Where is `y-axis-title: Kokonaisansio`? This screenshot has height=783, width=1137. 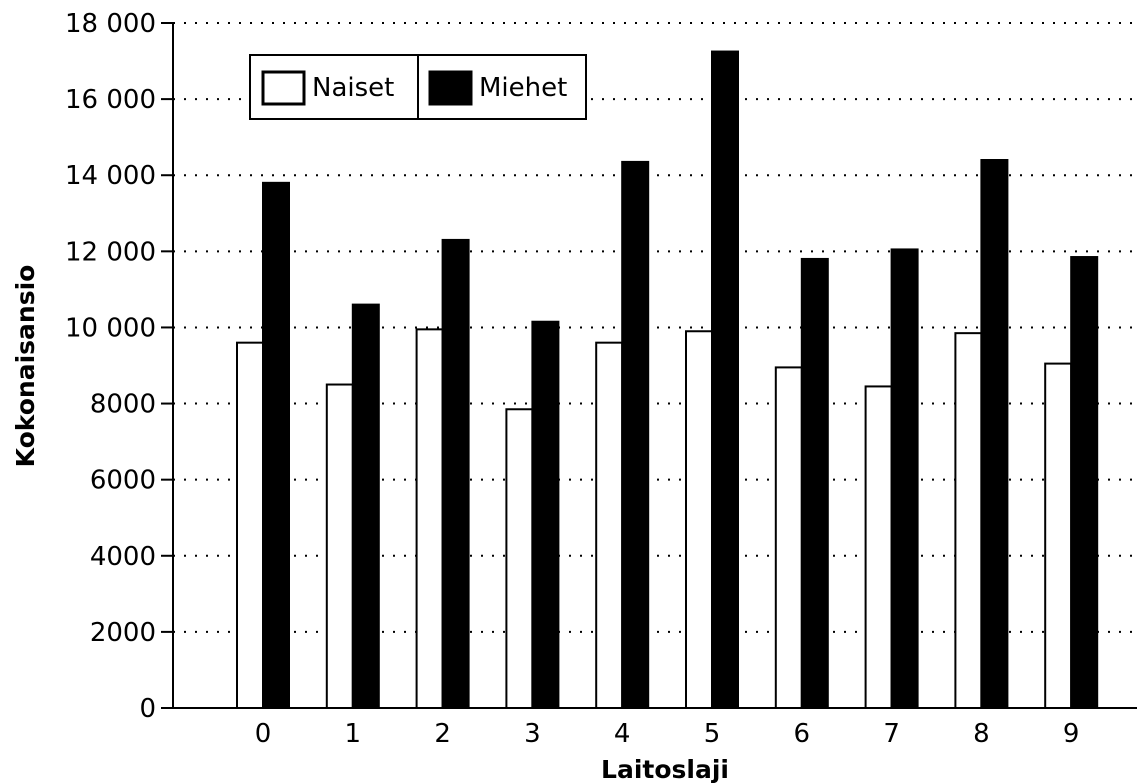
y-axis-title: Kokonaisansio is located at coordinates (25, 366).